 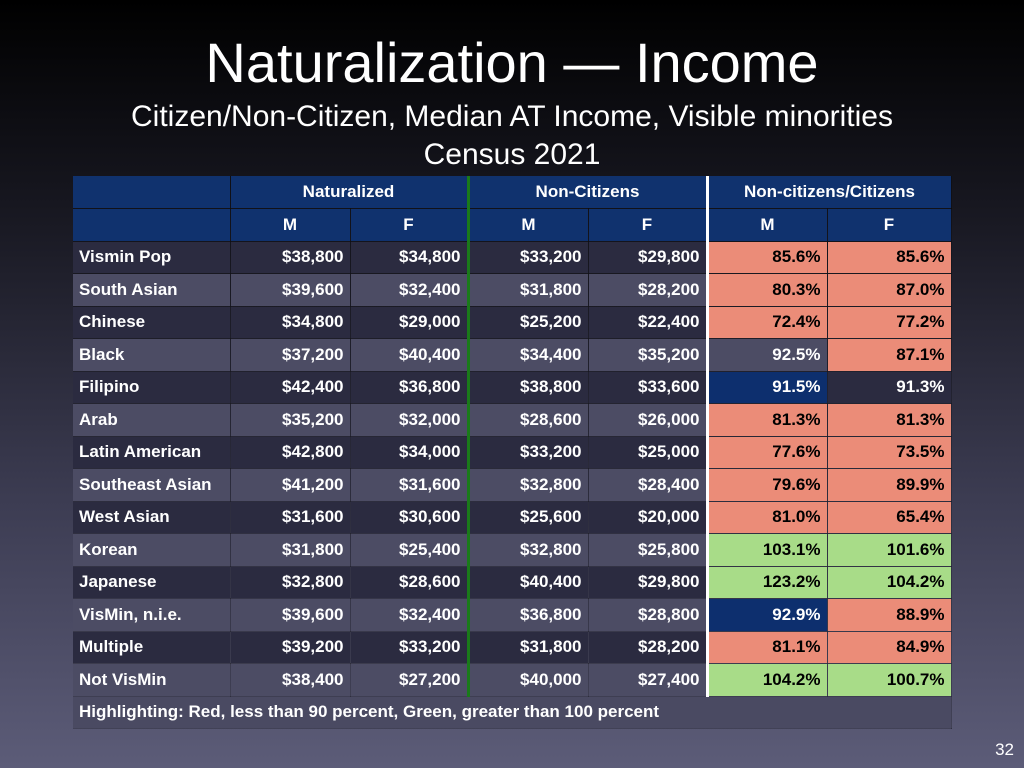 What do you see at coordinates (767, 322) in the screenshot?
I see `ratio-m-cell: 72.4%` at bounding box center [767, 322].